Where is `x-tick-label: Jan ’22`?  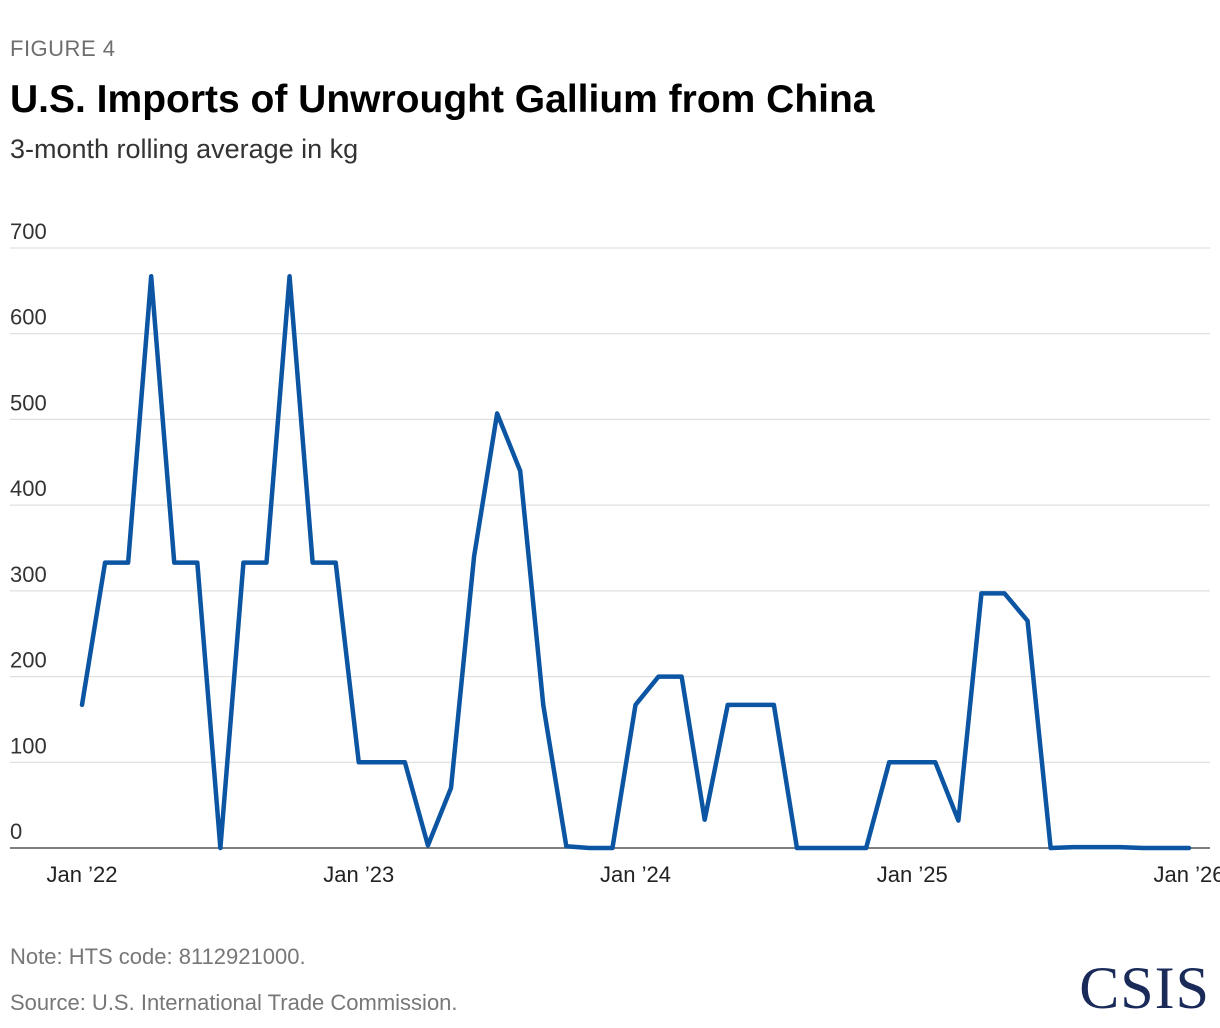
x-tick-label: Jan ’22 is located at coordinates (82, 874).